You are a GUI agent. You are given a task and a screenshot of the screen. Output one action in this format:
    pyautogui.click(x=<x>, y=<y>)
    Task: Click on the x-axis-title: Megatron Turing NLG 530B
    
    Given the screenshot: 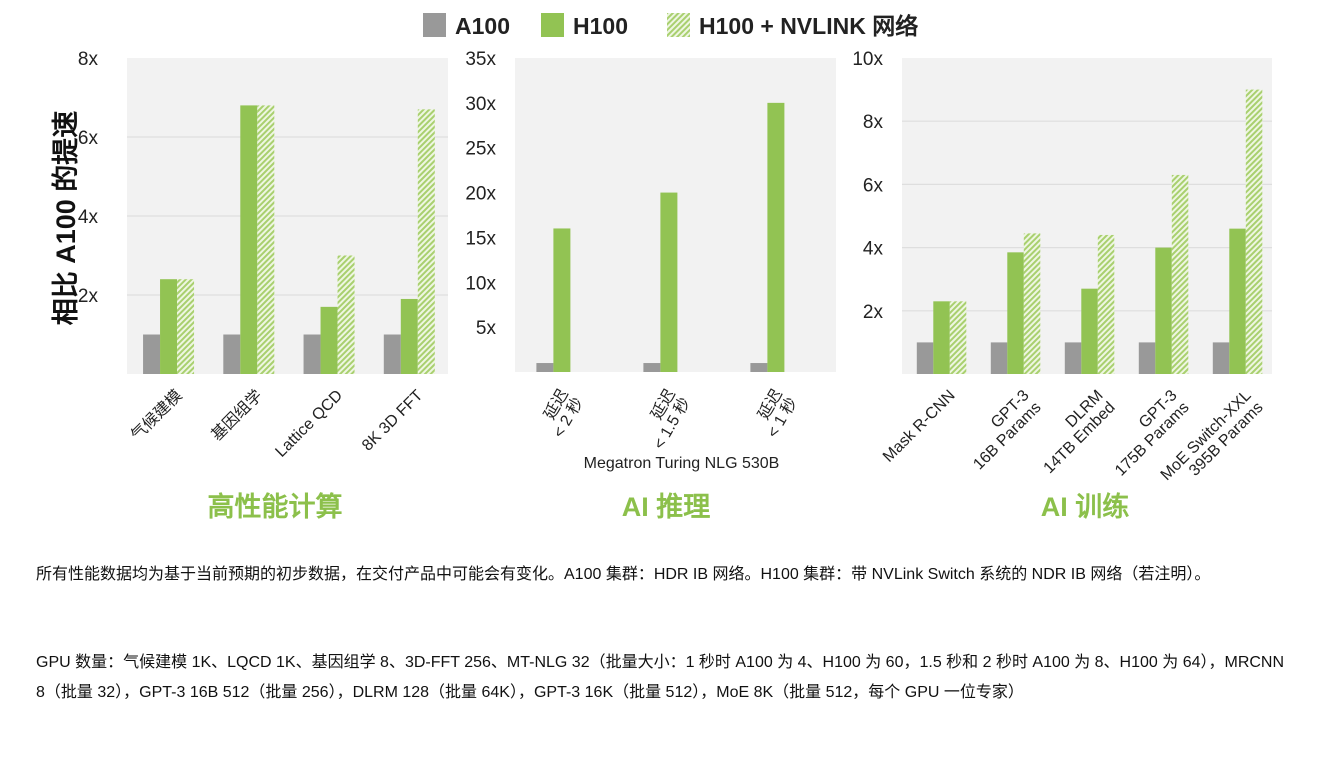 What is the action you would take?
    pyautogui.click(x=682, y=463)
    